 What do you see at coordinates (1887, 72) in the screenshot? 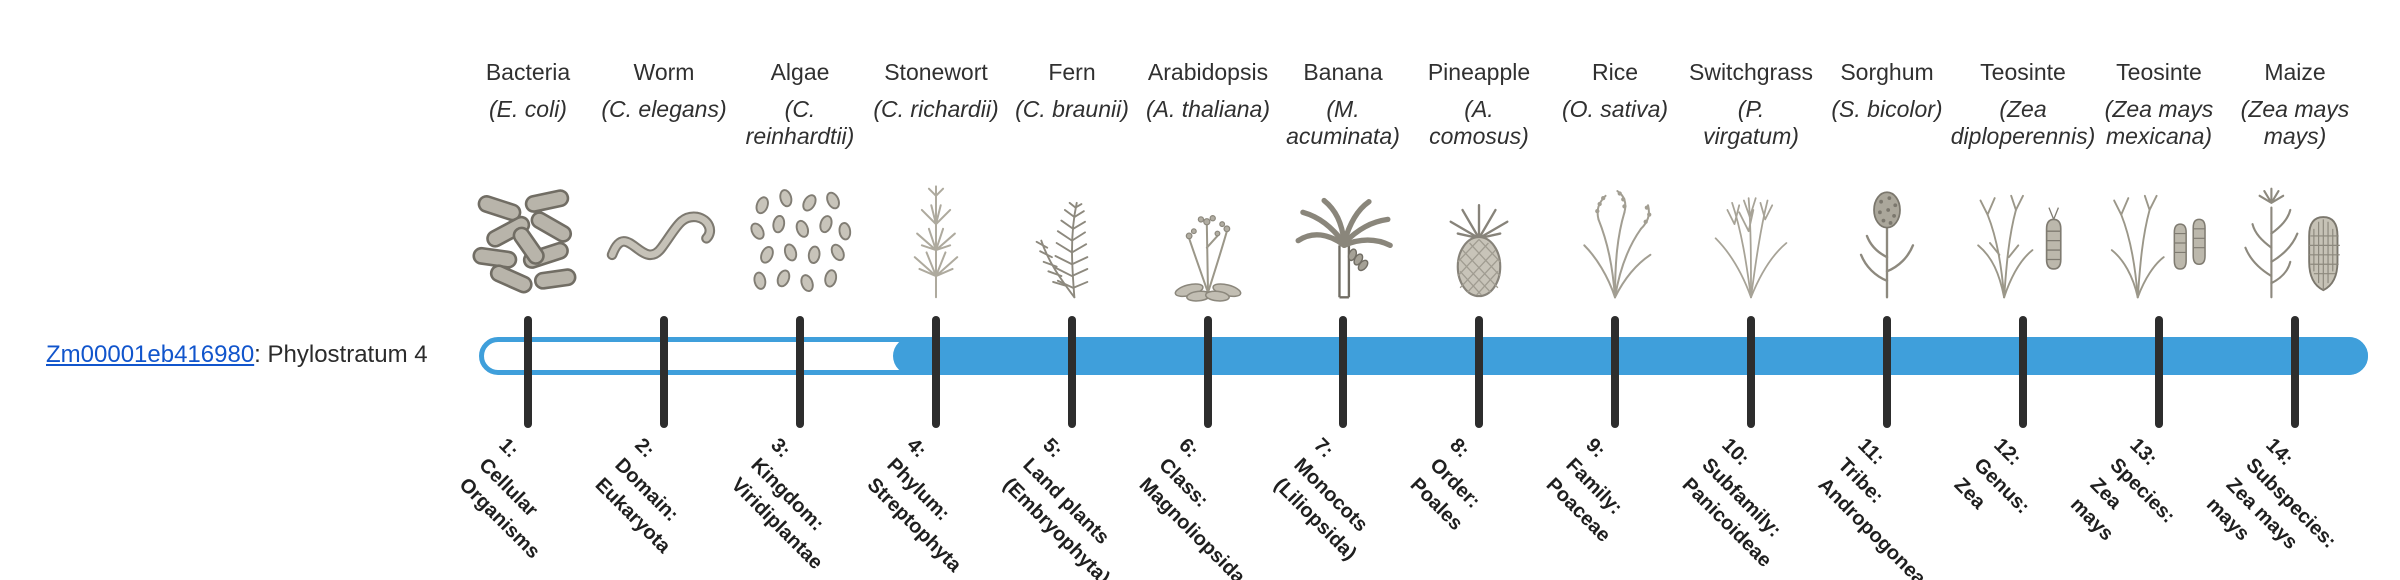
I see `organism-common-name: Sorghum` at bounding box center [1887, 72].